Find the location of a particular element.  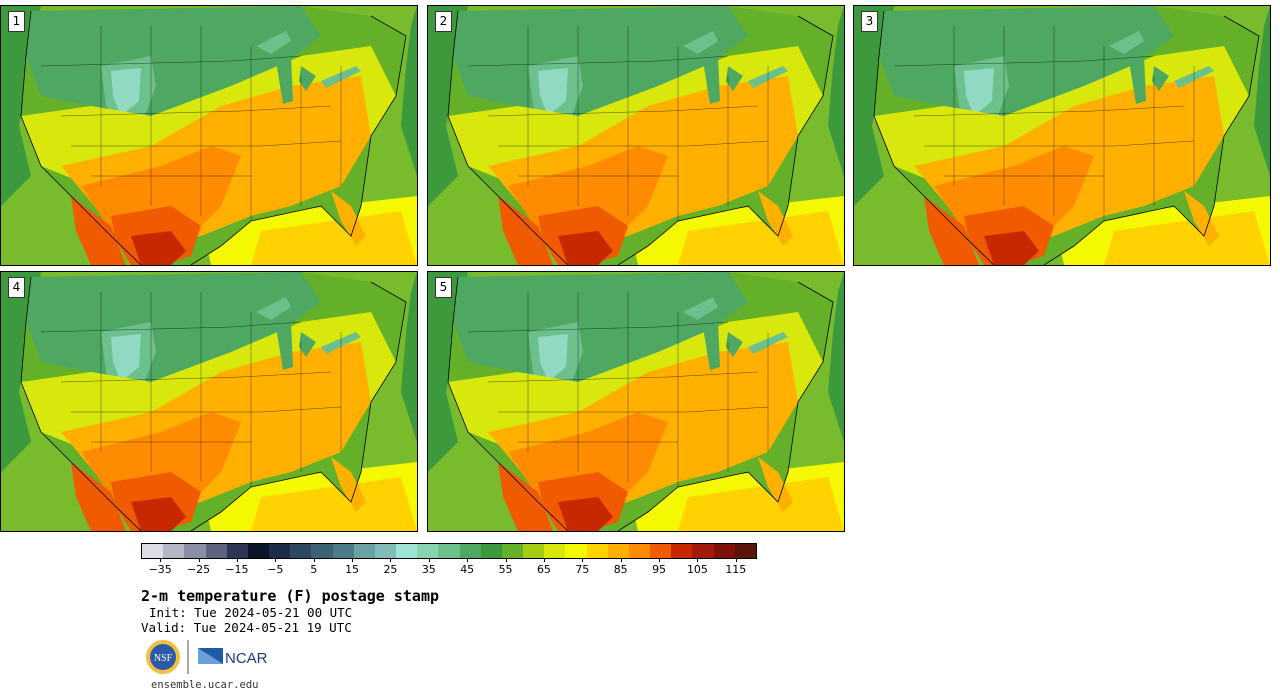

sponsor-logos: NSF NCAR is located at coordinates (207, 657).